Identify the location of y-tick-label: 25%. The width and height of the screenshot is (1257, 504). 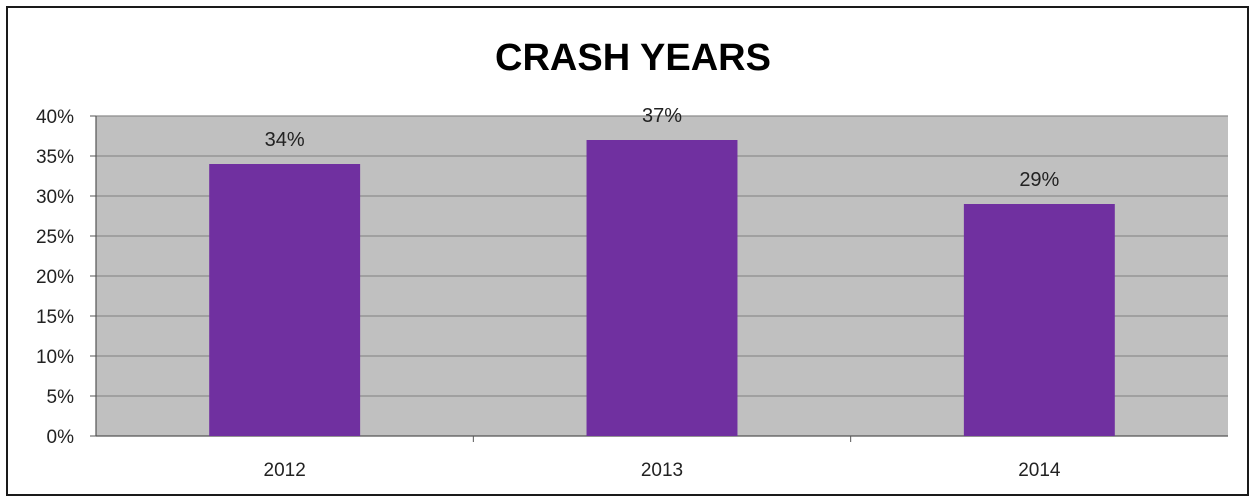
(55, 237).